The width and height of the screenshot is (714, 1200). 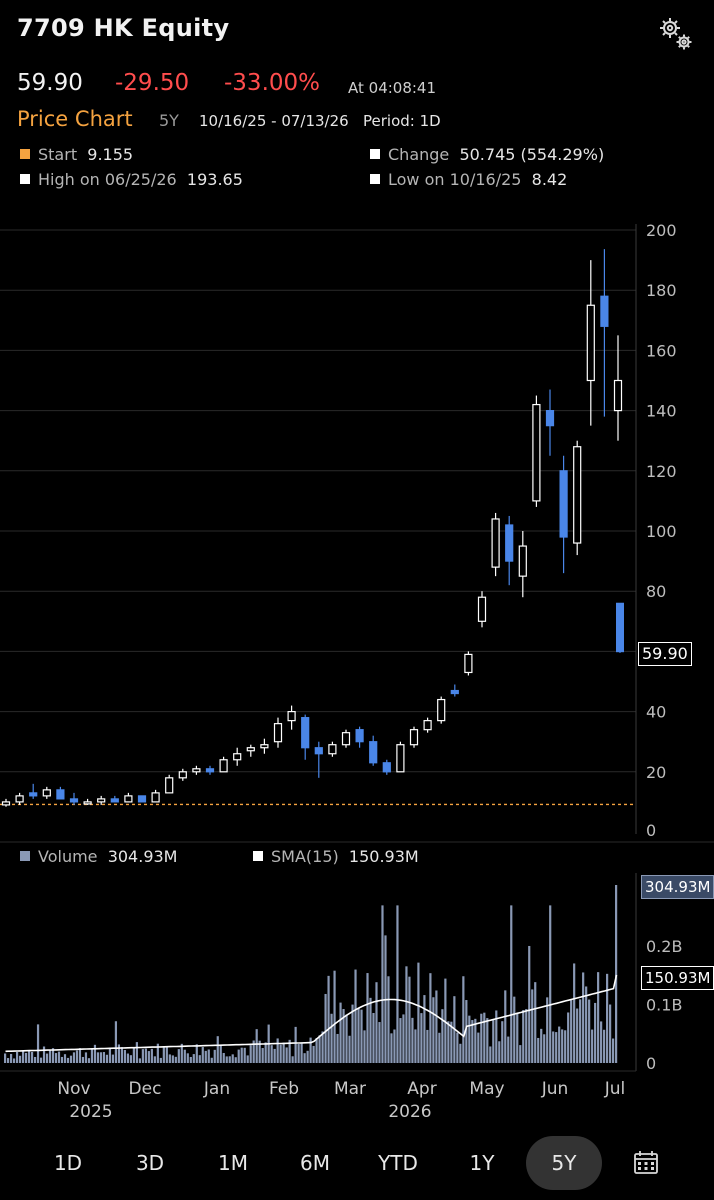 I want to click on calendar-icon, so click(x=646, y=1163).